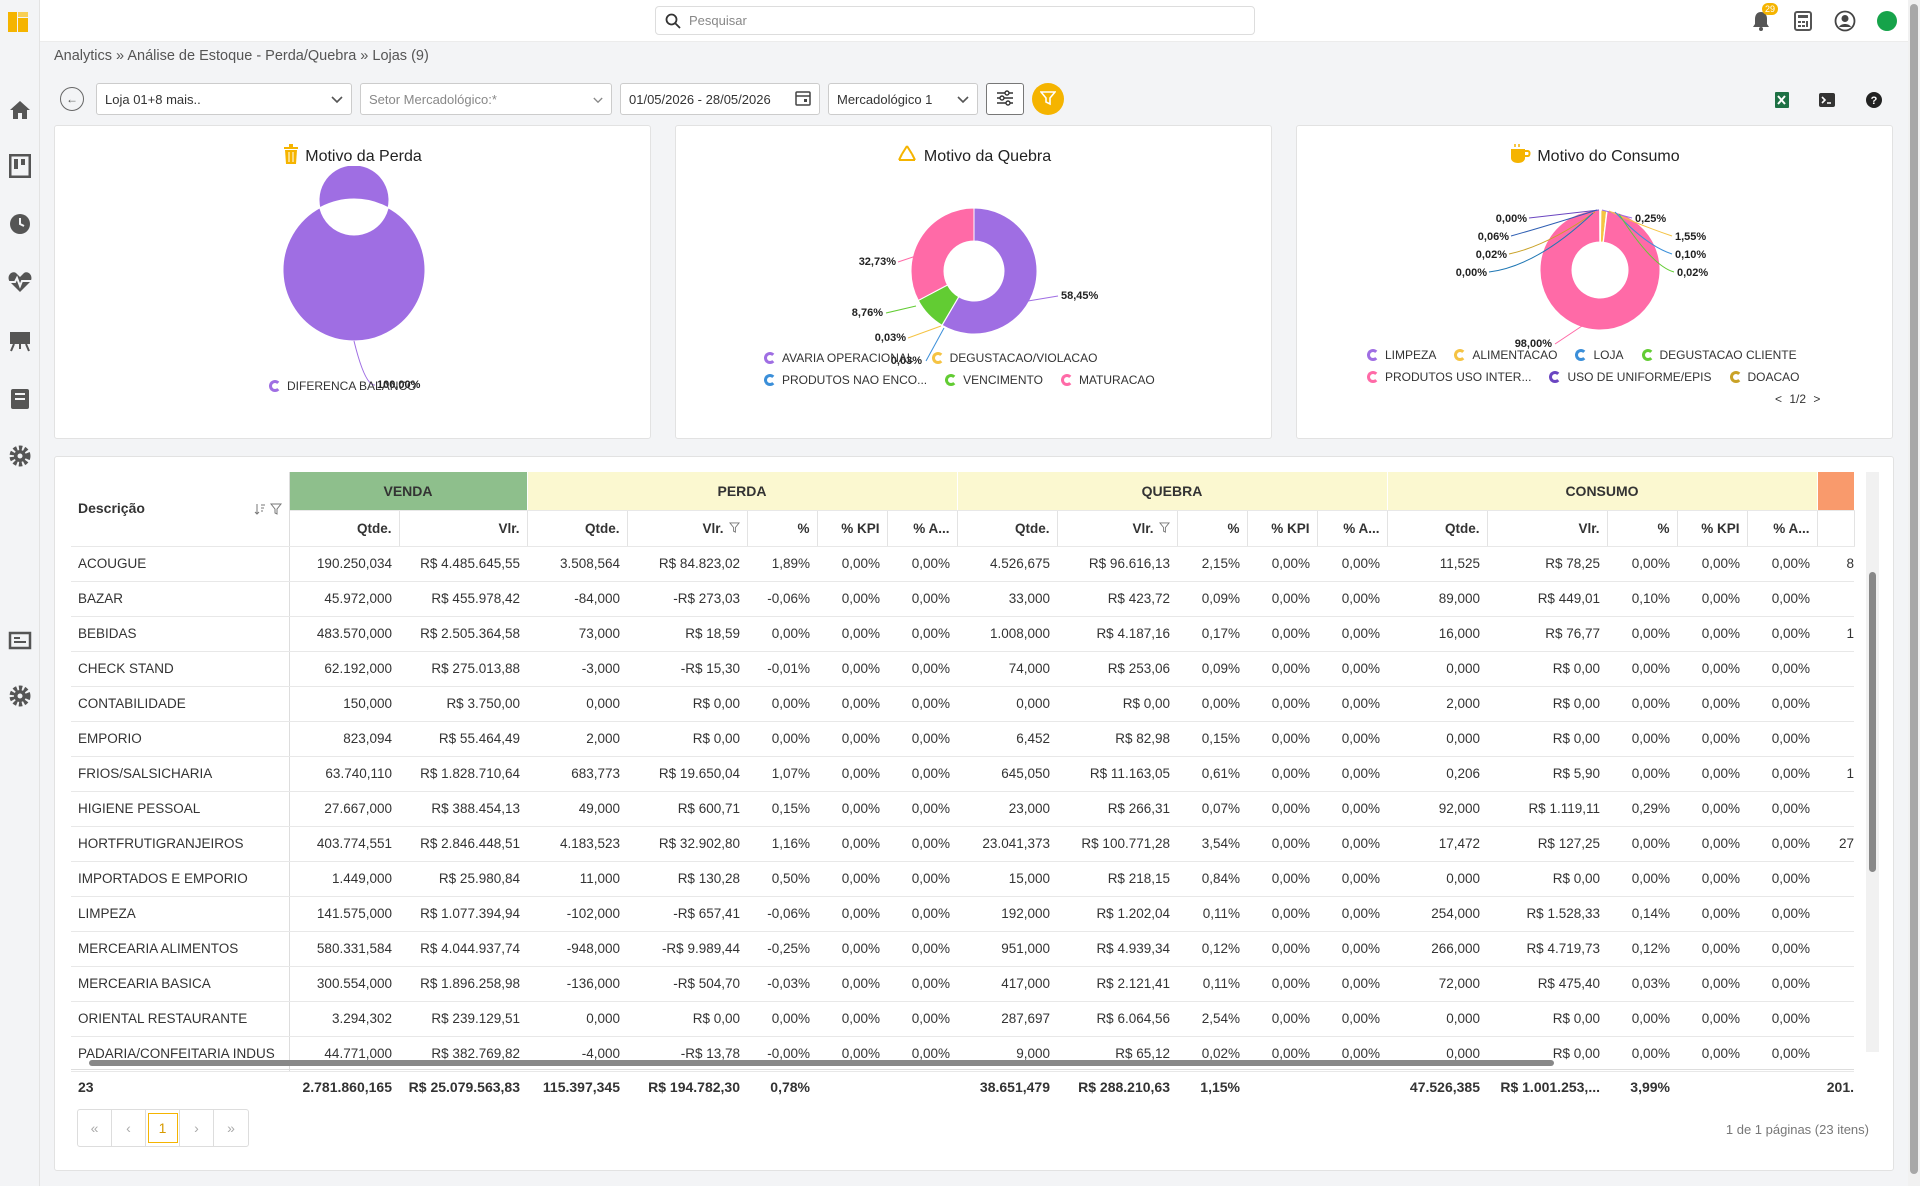  What do you see at coordinates (20, 640) in the screenshot?
I see `news-icon` at bounding box center [20, 640].